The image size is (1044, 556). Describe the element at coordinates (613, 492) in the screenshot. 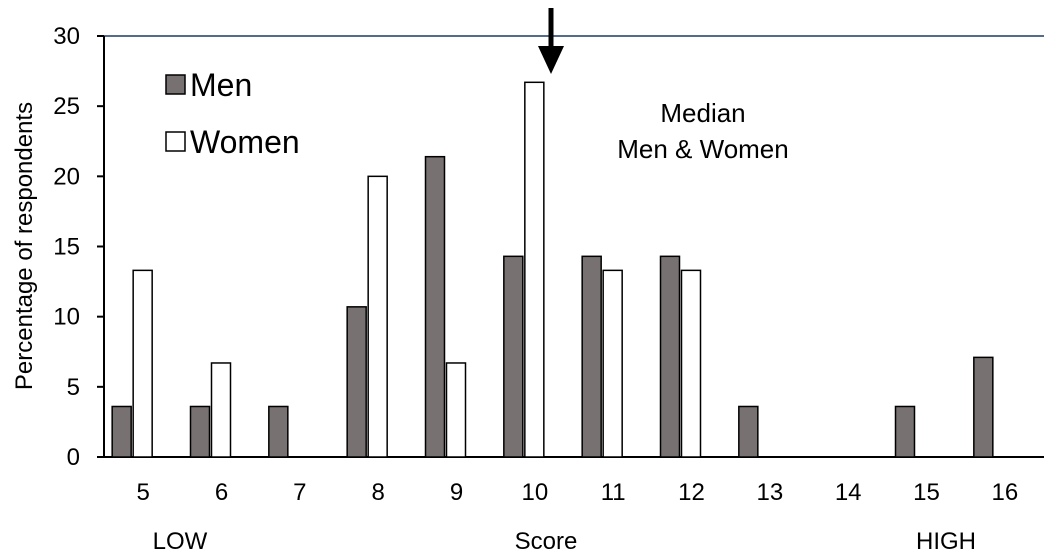

I see `x-tick-label: 11` at that location.